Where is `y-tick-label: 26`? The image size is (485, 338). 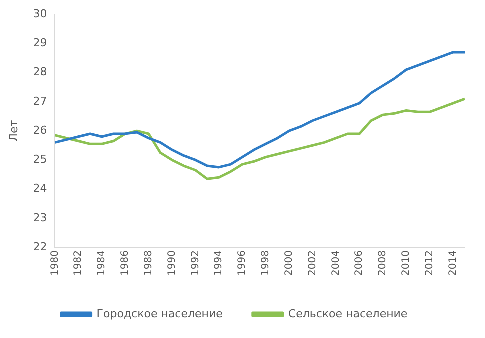
y-tick-label: 26 is located at coordinates (40, 130).